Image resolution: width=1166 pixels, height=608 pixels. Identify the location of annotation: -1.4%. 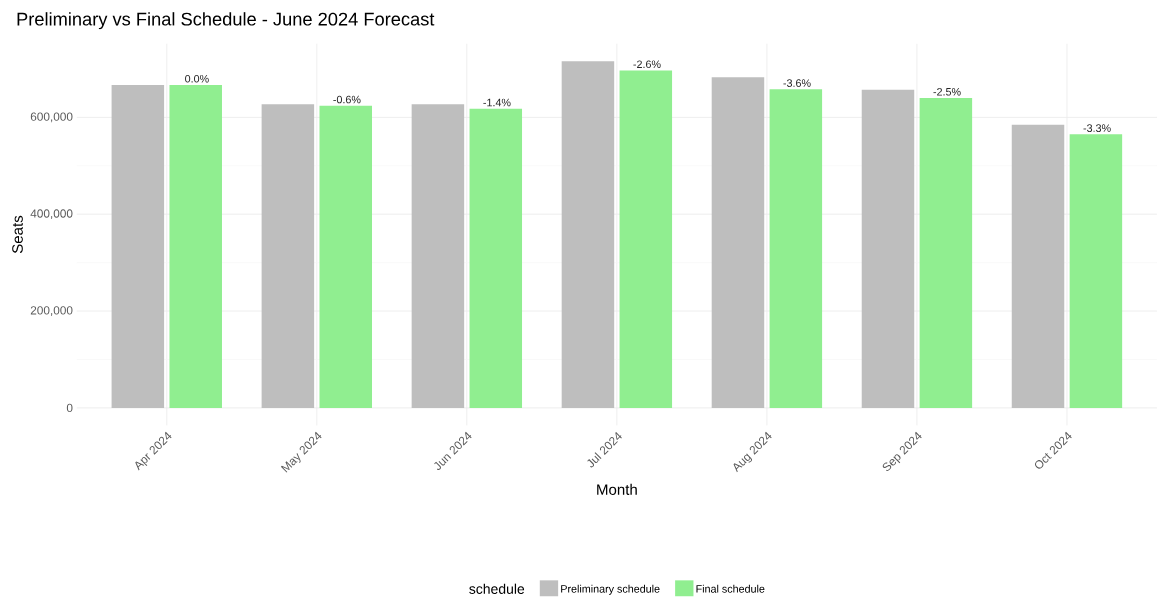
(497, 102).